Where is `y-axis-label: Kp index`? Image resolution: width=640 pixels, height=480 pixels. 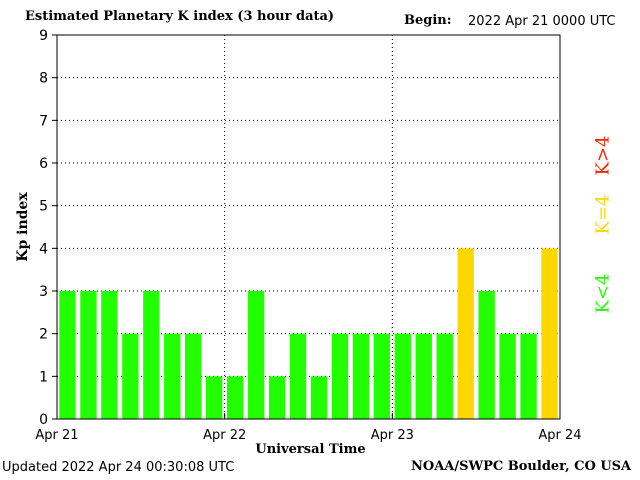
y-axis-label: Kp index is located at coordinates (23, 227).